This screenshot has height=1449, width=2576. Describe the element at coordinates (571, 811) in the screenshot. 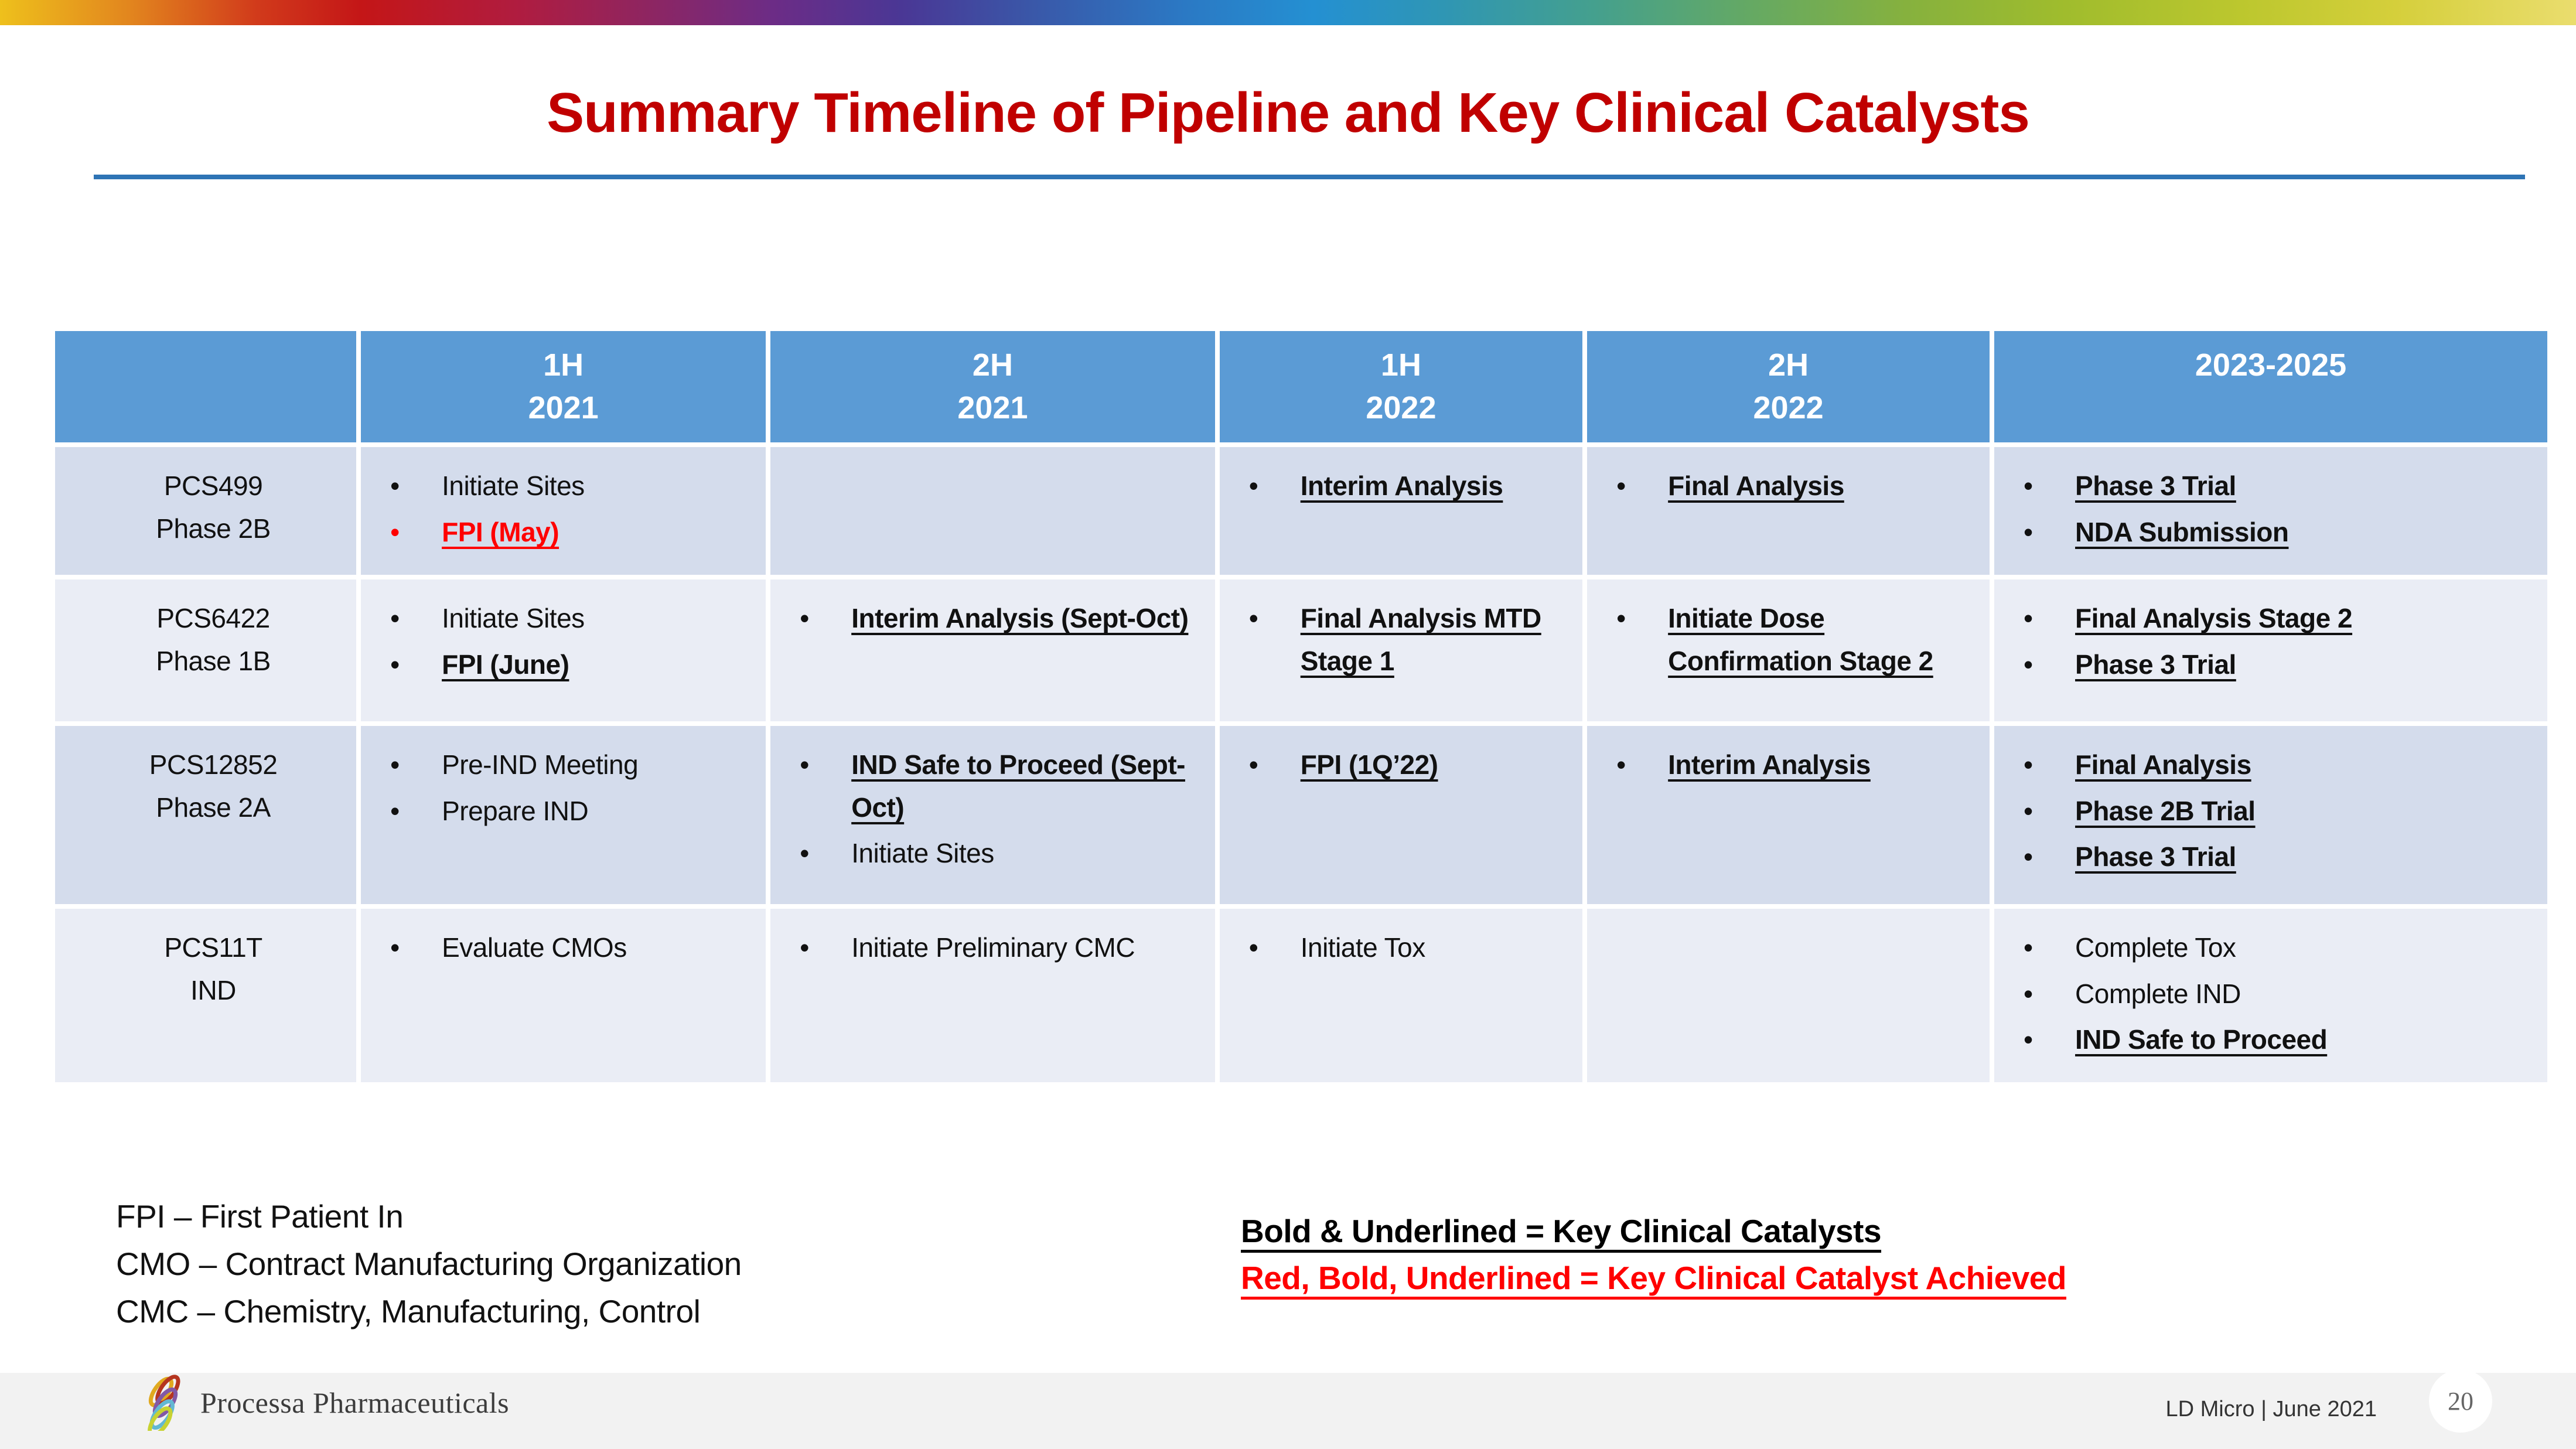

I see `timeline-item: Prepare IND` at that location.